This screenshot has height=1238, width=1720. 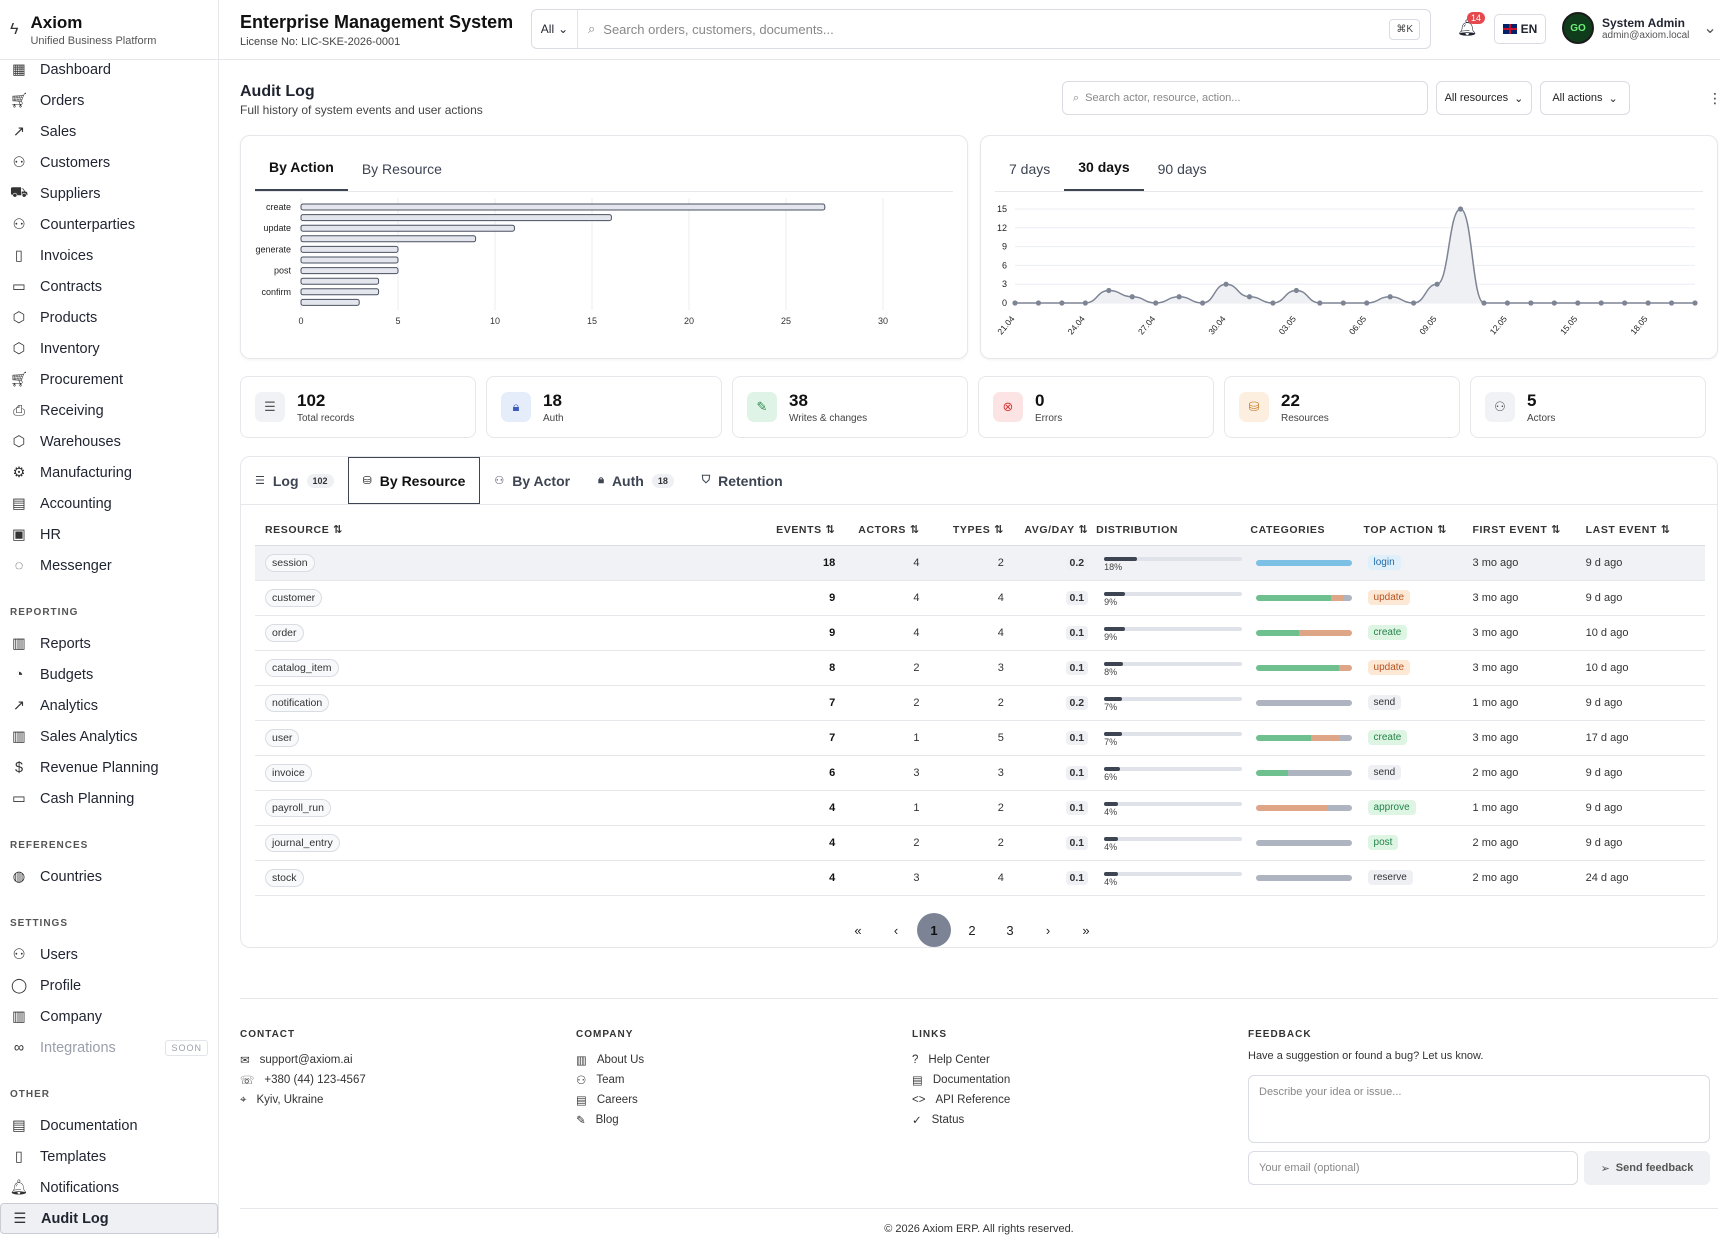 What do you see at coordinates (109, 1156) in the screenshot?
I see `sidebar-item-templates: ▯ Templates` at bounding box center [109, 1156].